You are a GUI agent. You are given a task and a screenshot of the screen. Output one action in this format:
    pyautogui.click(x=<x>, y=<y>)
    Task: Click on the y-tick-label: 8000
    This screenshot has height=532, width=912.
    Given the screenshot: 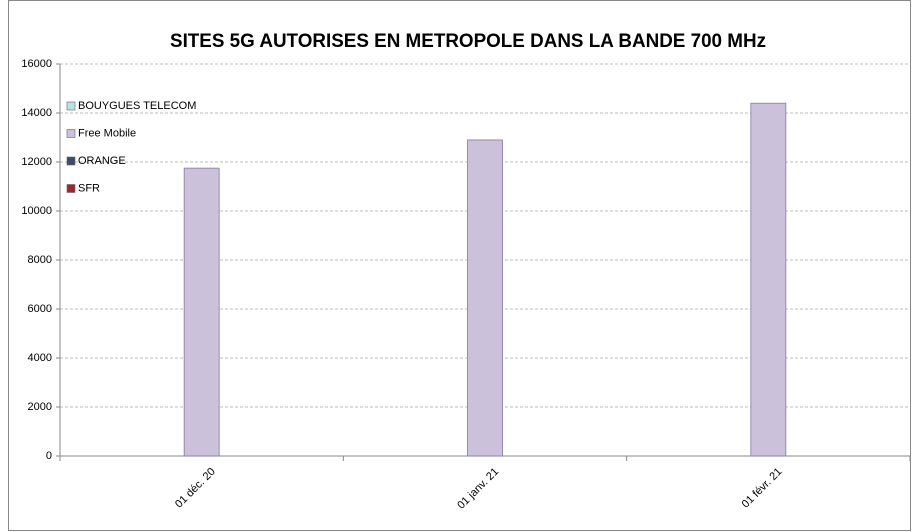 What is the action you would take?
    pyautogui.click(x=40, y=260)
    